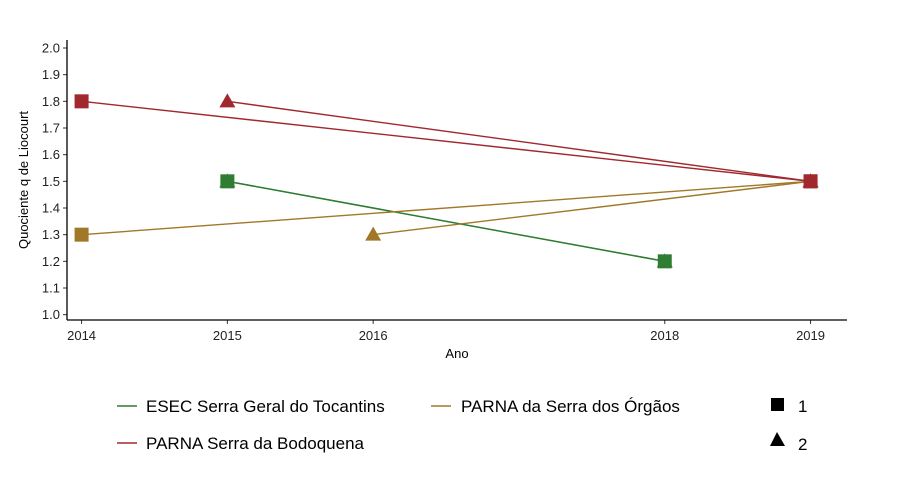  I want to click on y-tick-label: 1.5, so click(51, 181).